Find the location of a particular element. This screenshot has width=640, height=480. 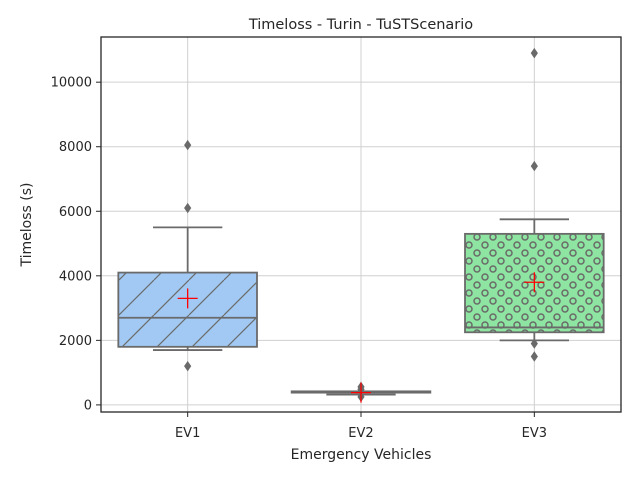

y-tick-label: 0 is located at coordinates (88, 405).